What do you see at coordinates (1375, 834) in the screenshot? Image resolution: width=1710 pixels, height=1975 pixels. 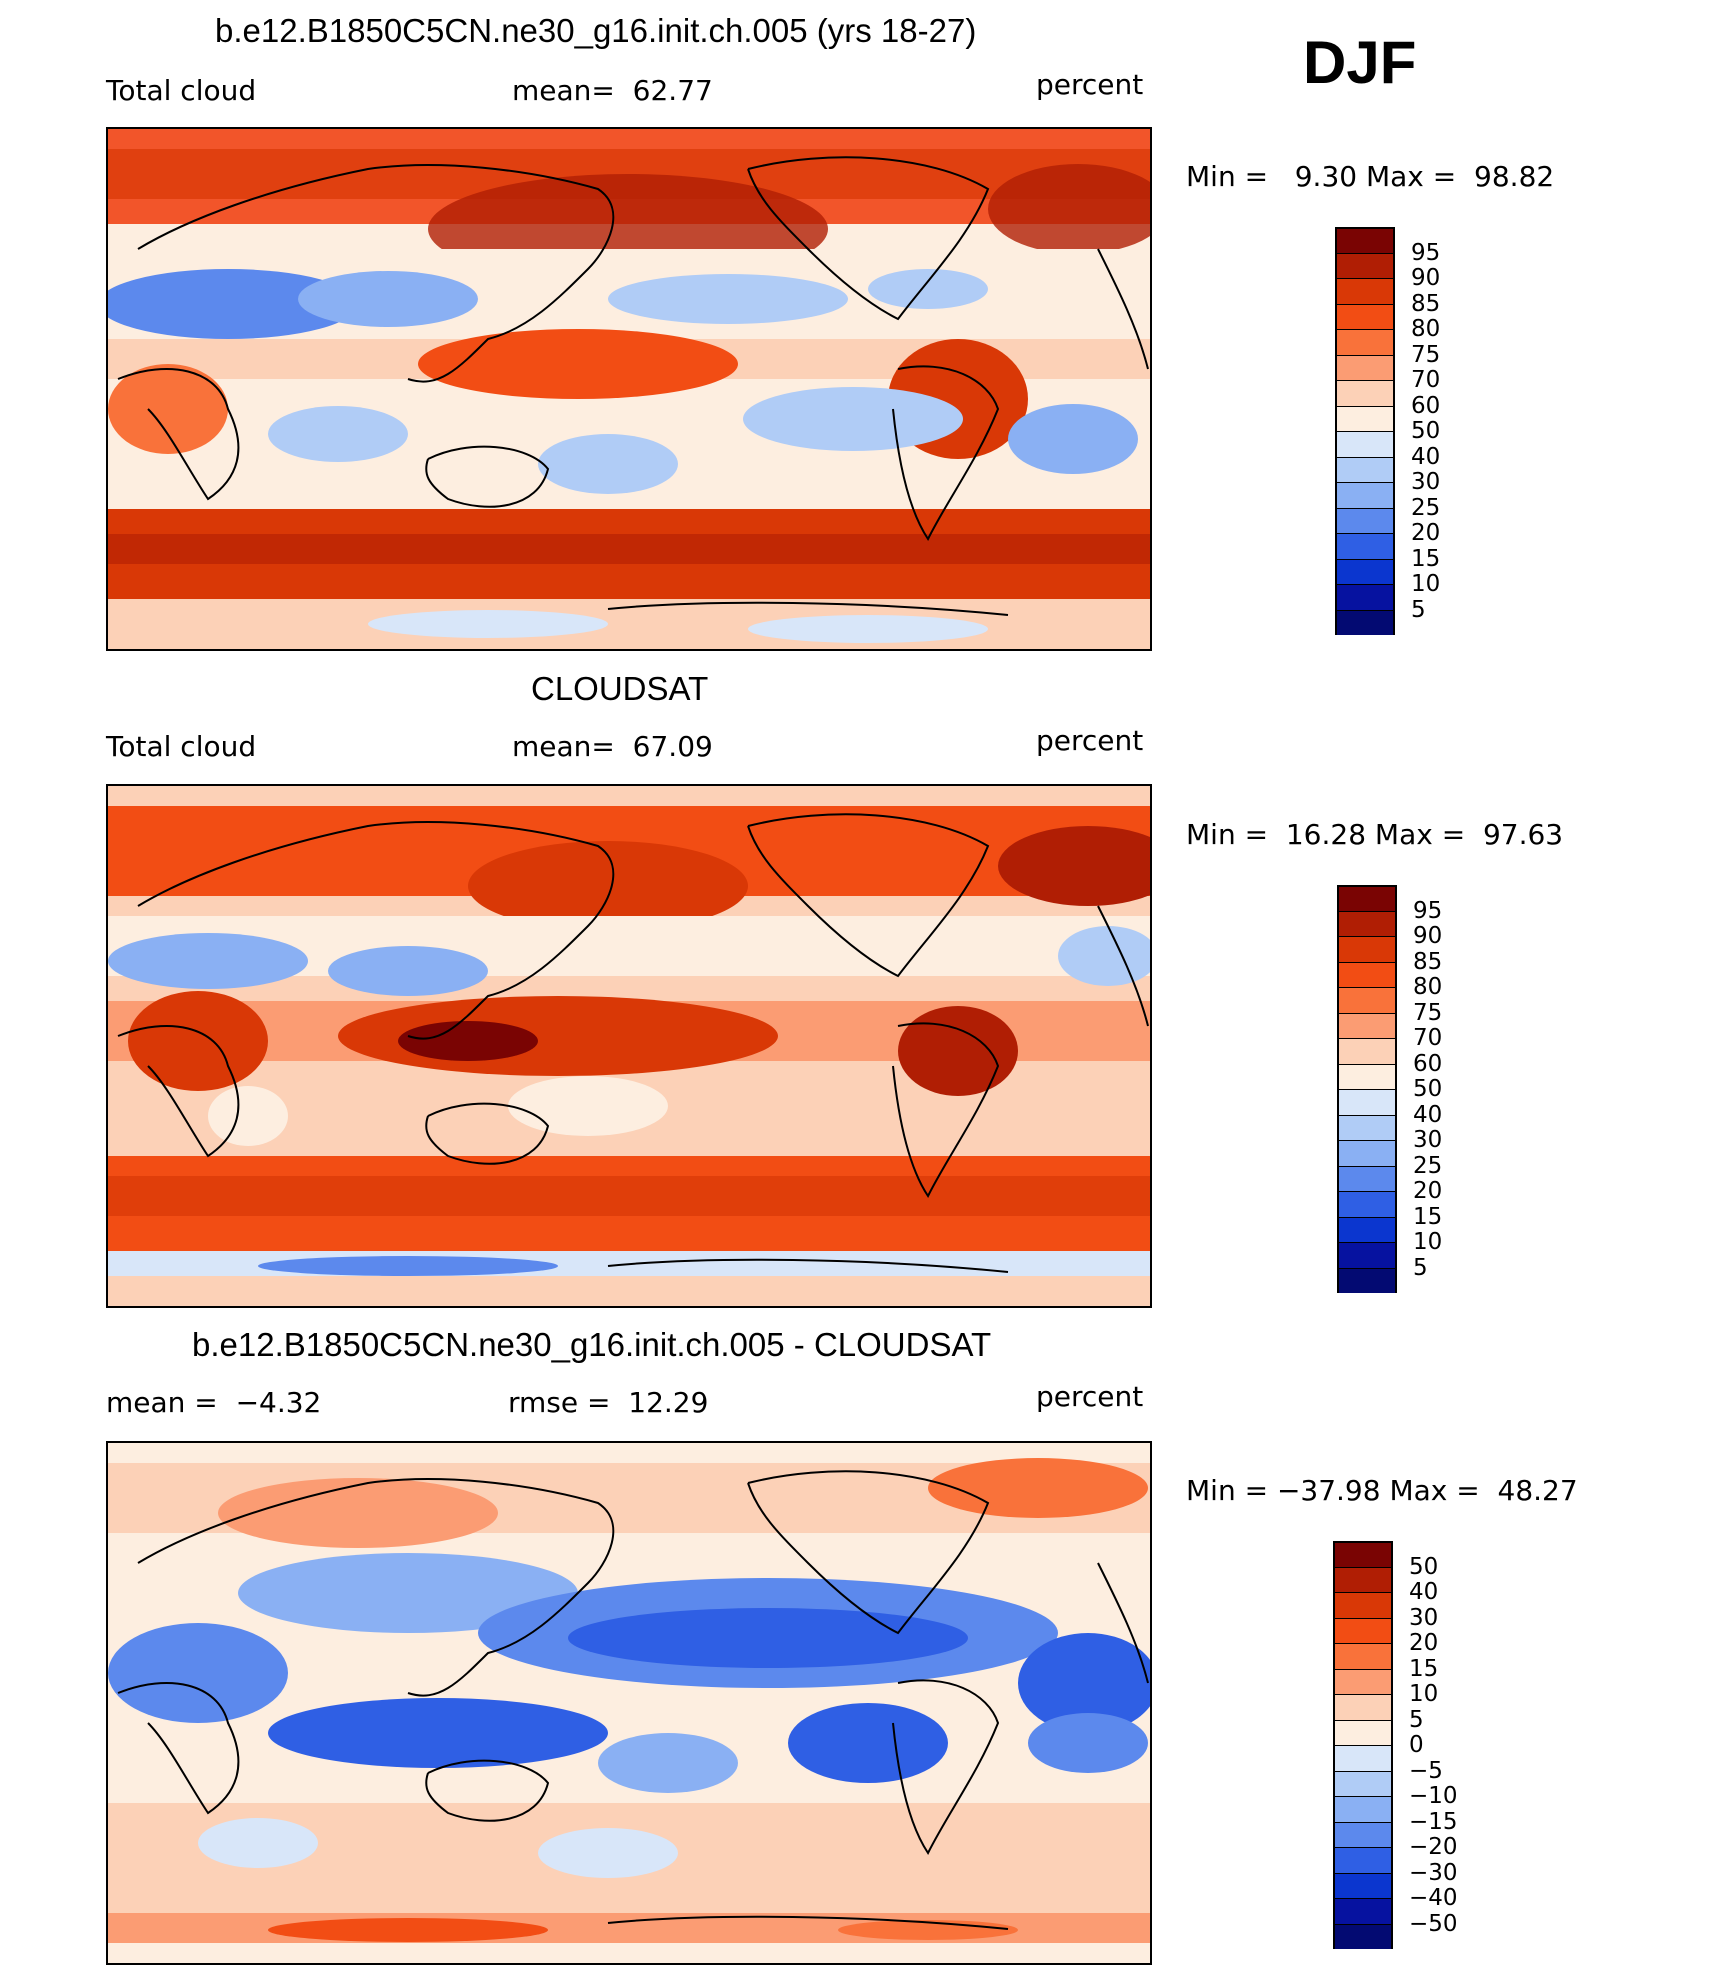 I see `panel2-minmax: Min = 16.28 Max = 97.63` at bounding box center [1375, 834].